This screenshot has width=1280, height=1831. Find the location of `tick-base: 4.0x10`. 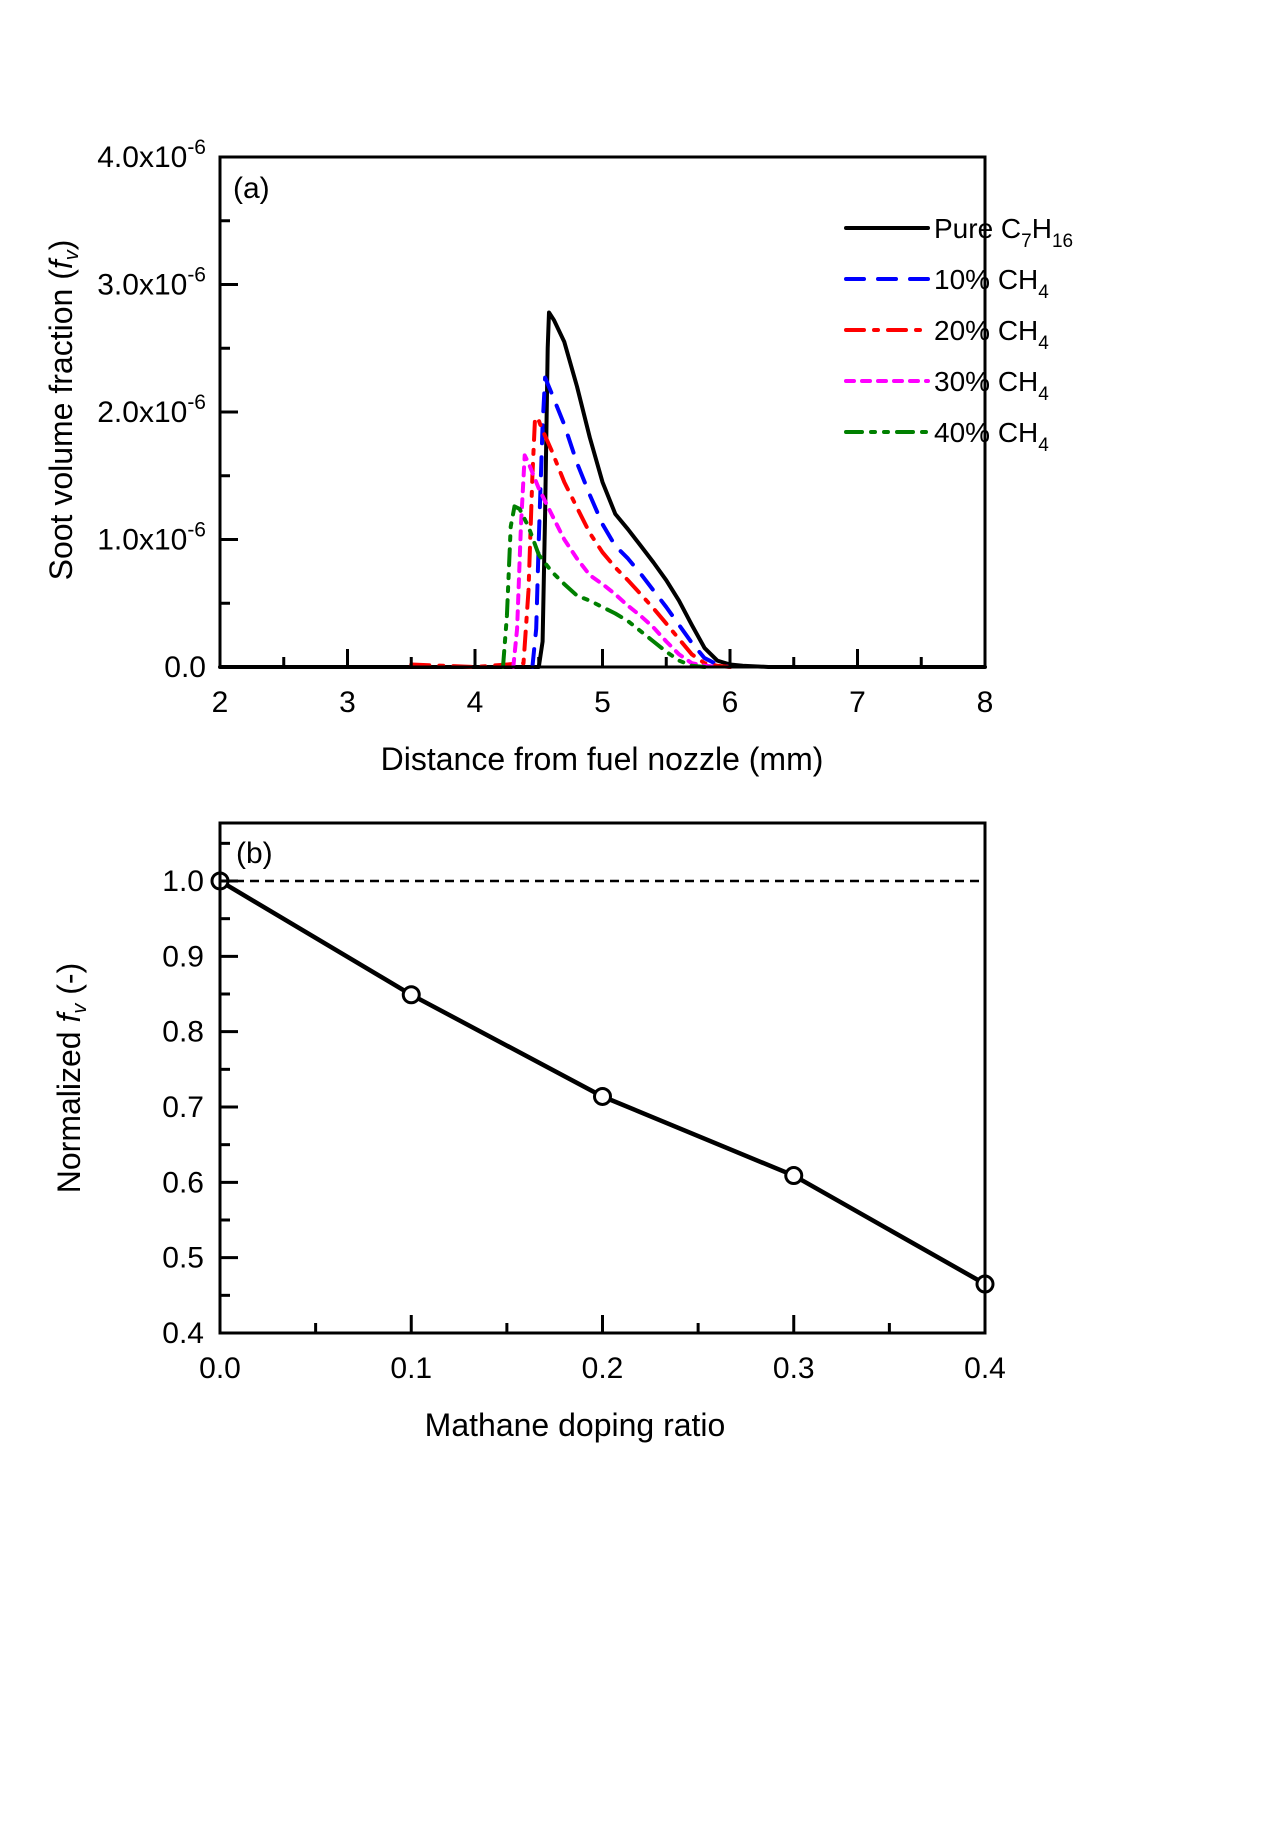

tick-base: 4.0x10 is located at coordinates (142, 157).